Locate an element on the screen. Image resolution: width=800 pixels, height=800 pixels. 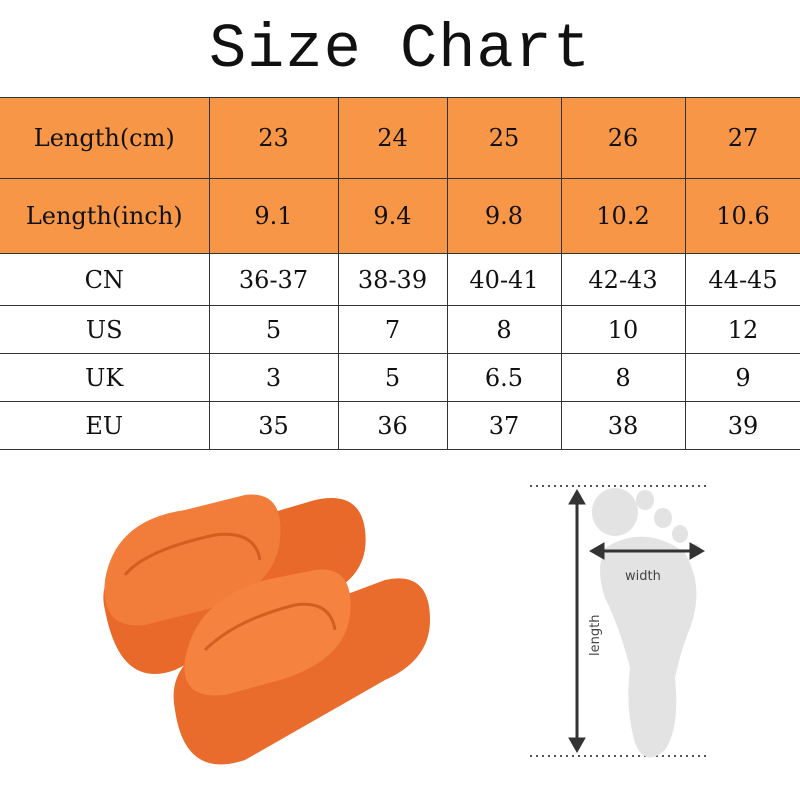
page-title: Size Chart is located at coordinates (400, 49).